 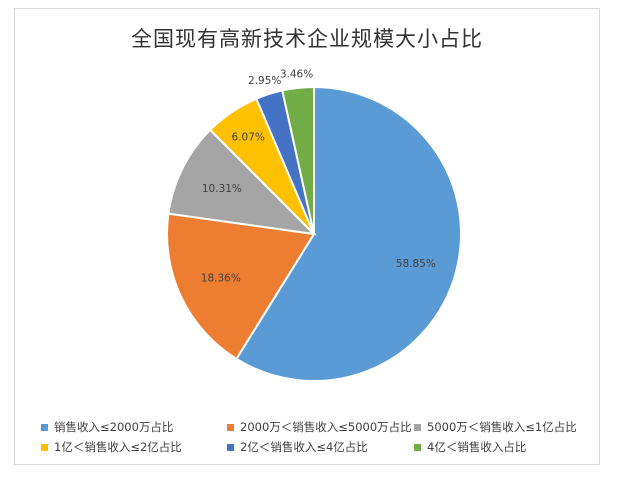 I want to click on legend-item: 2亿＜销售收入≤4亿占比, so click(x=320, y=447).